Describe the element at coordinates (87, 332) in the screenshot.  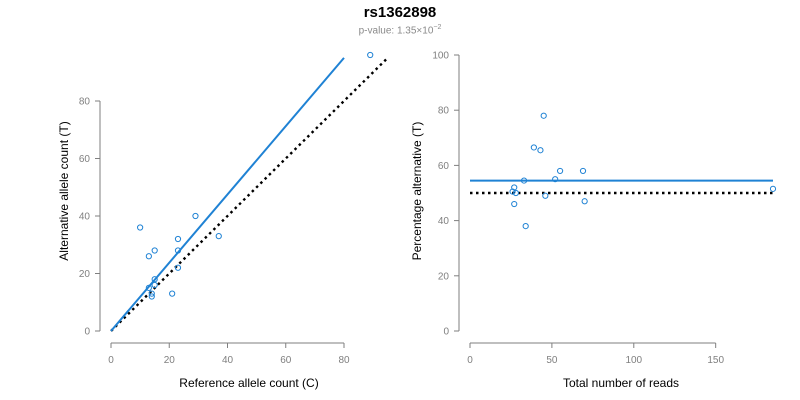
I see `left-y-tick-label: 0` at that location.